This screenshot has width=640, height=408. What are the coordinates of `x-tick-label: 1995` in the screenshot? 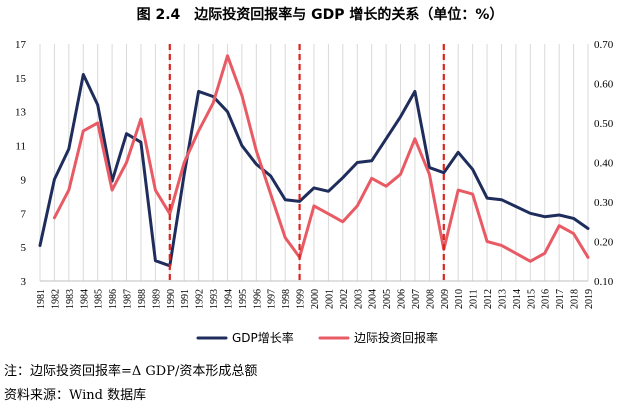 It's located at (243, 299).